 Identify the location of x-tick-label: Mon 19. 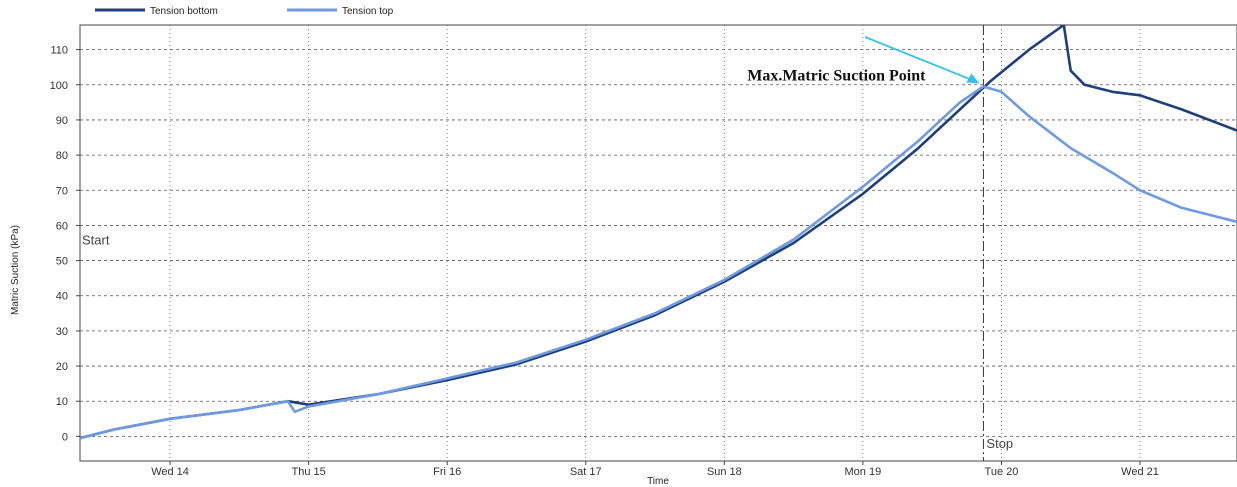
(863, 472).